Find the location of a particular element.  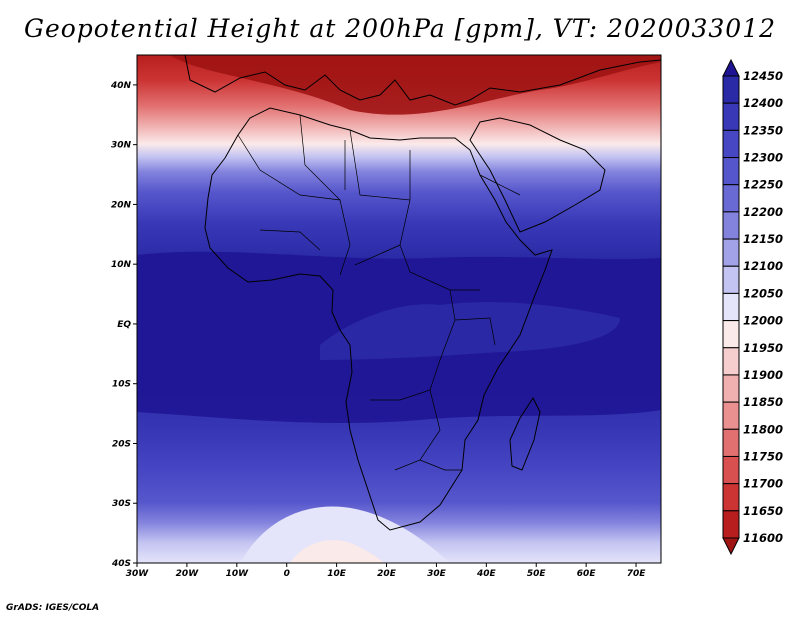

lat-tick-label: 20N is located at coordinates (121, 205).